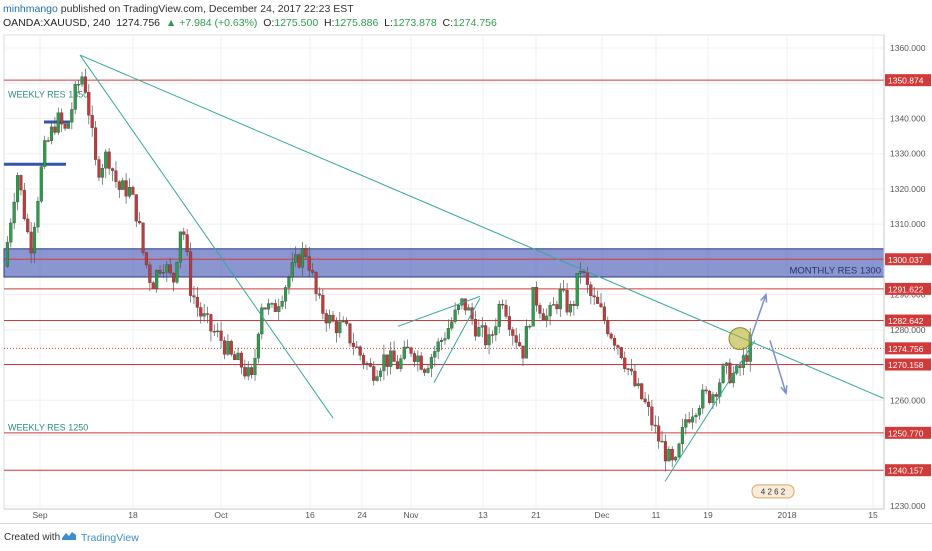 Image resolution: width=932 pixels, height=551 pixels. I want to click on brand-name: TradingView, so click(110, 538).